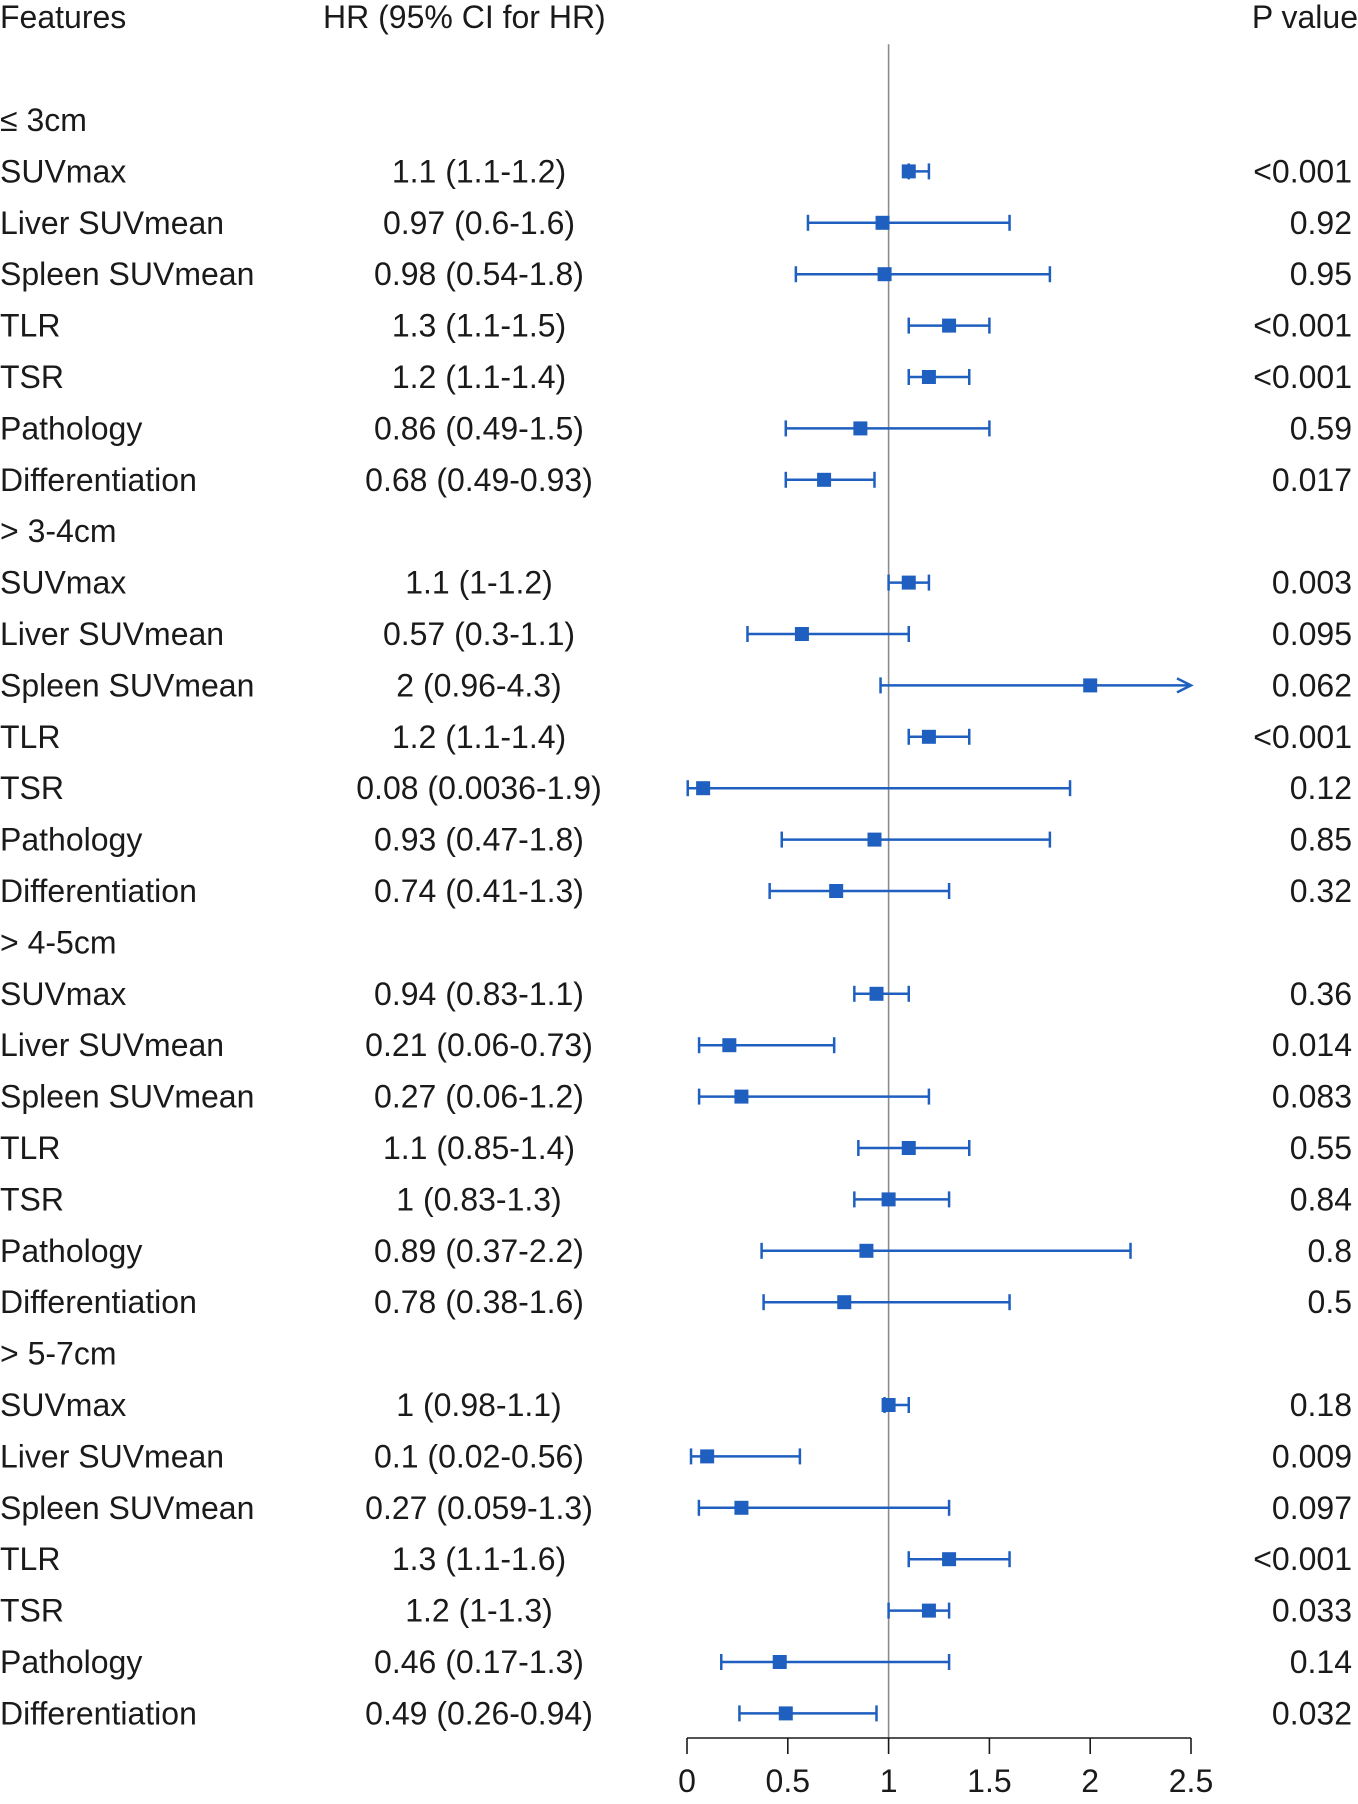 The image size is (1358, 1804). Describe the element at coordinates (479, 788) in the screenshot. I see `row-hr-ci: 0.08 (0.0036-1.9)` at that location.